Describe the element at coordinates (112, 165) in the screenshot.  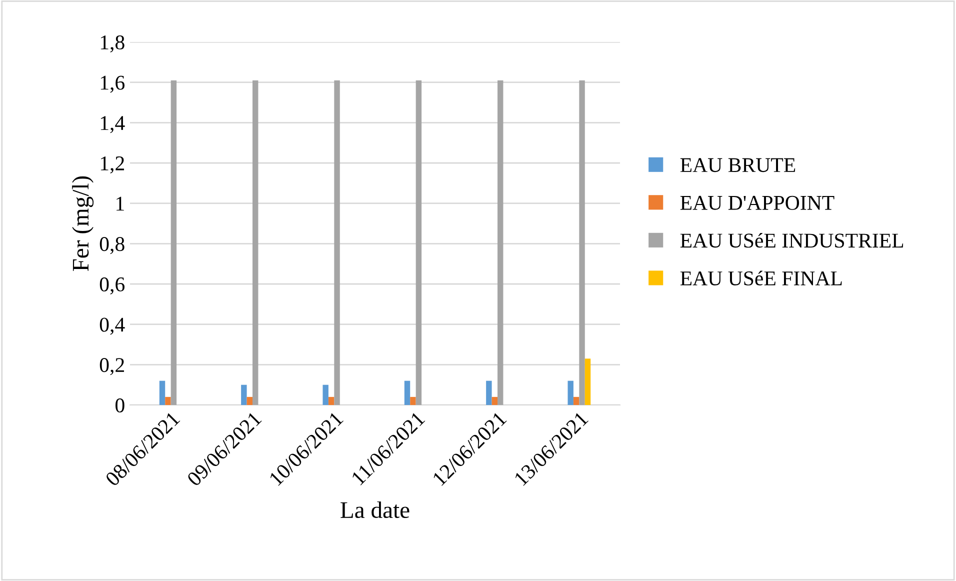
I see `y-tick-label: 1,2` at that location.